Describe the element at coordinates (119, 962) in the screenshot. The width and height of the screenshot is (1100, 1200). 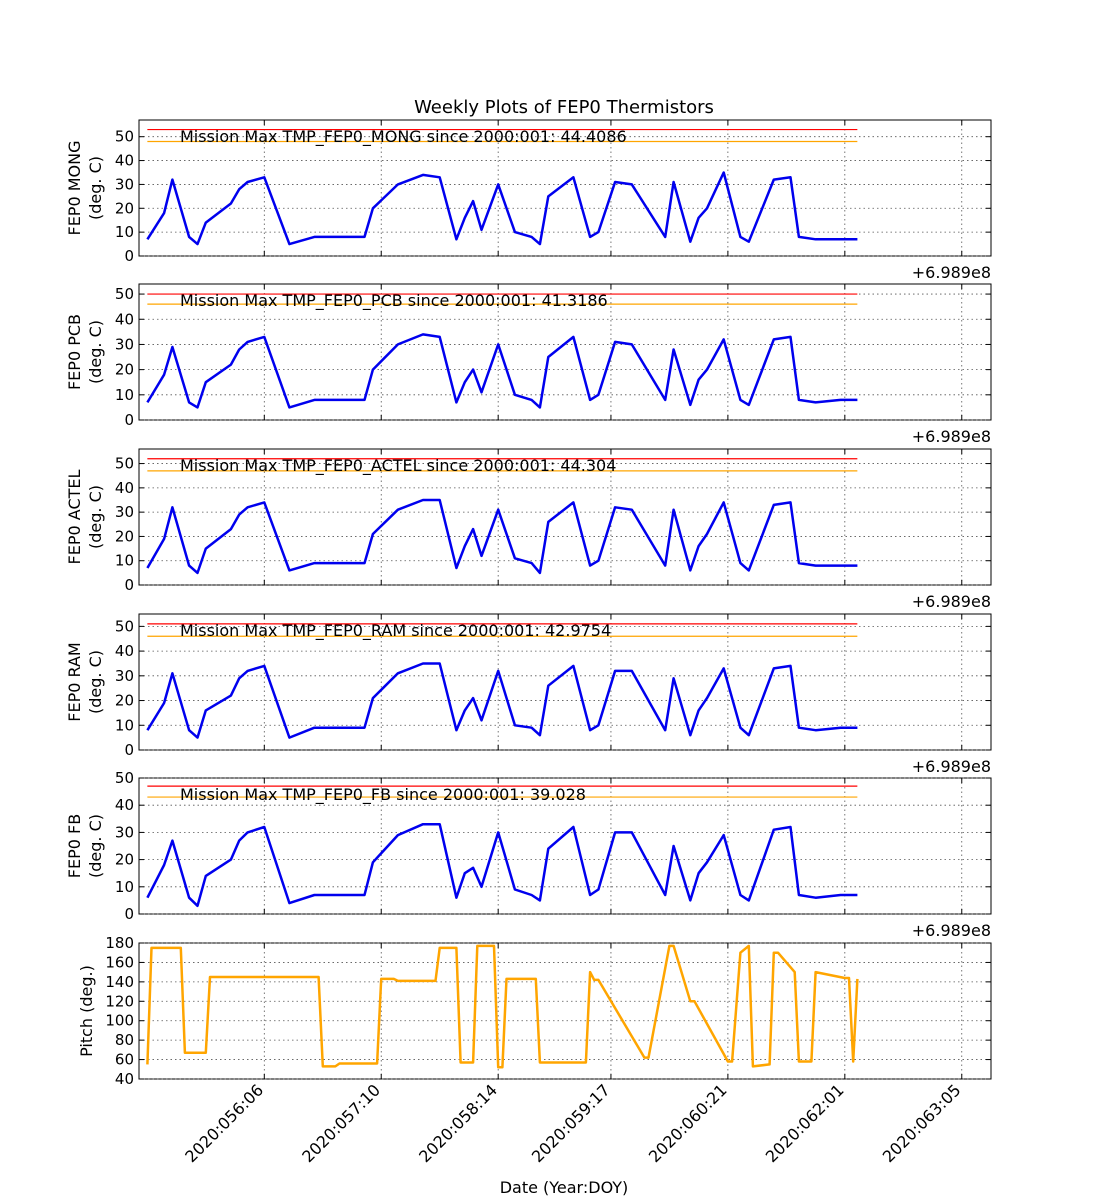
I see `y-tick-label: 160` at that location.